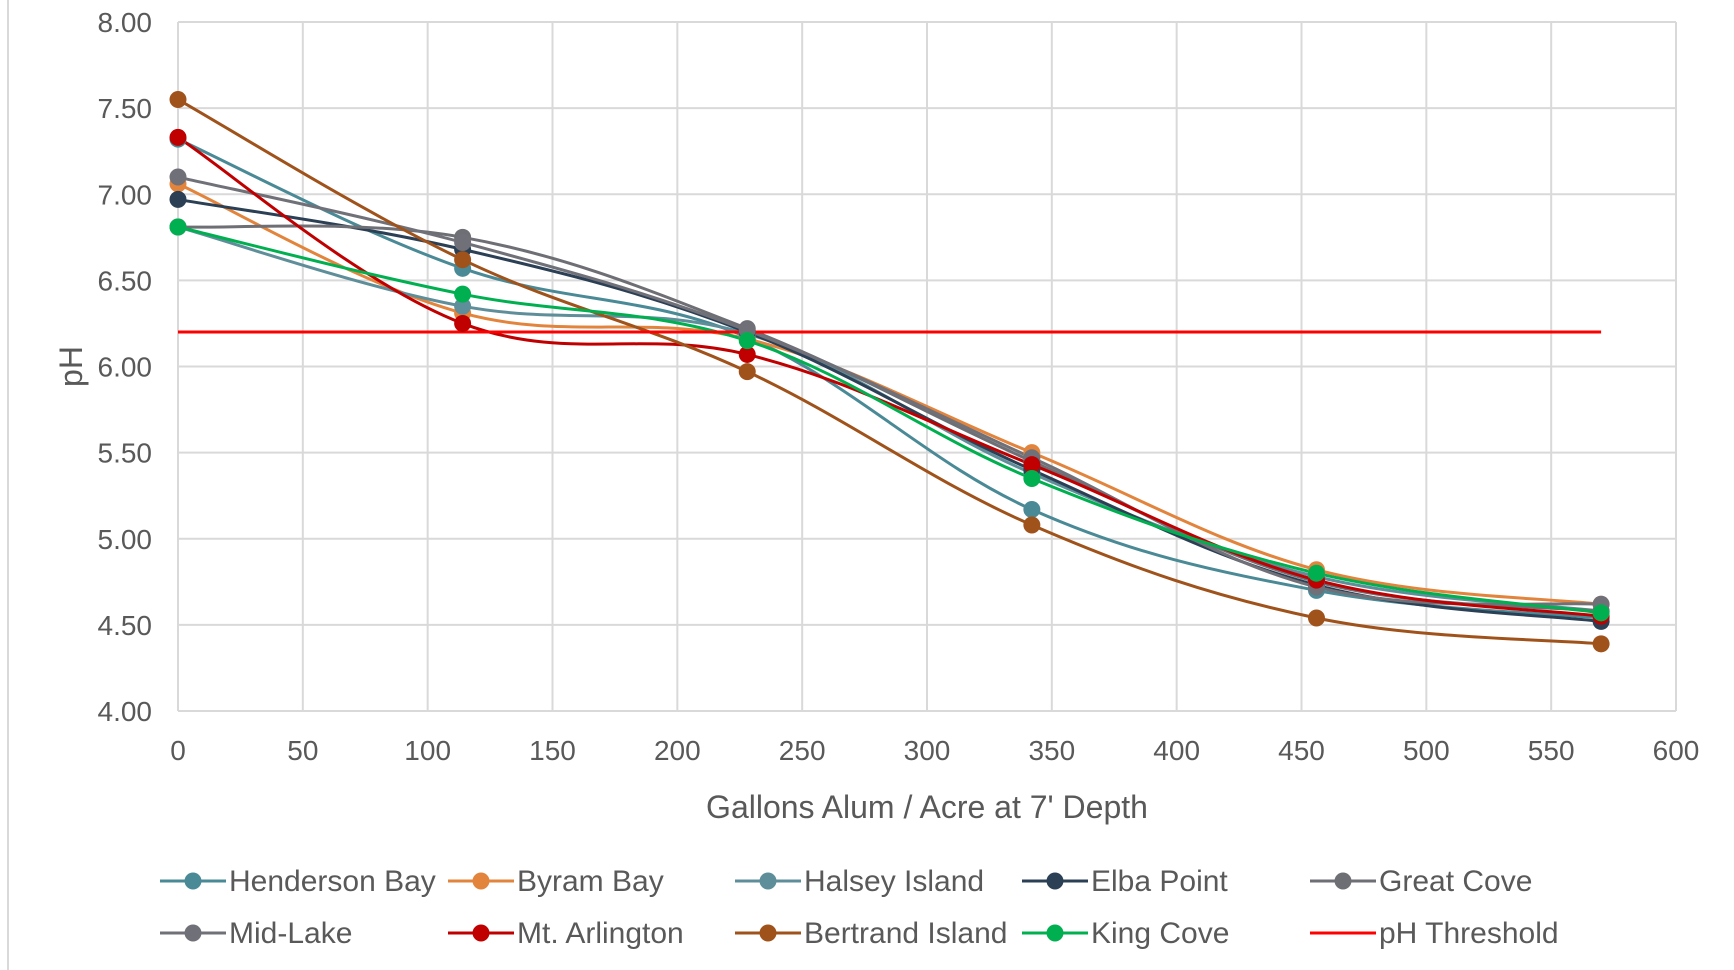 This screenshot has width=1734, height=970. I want to click on legend-label: Mid-Lake, so click(290, 933).